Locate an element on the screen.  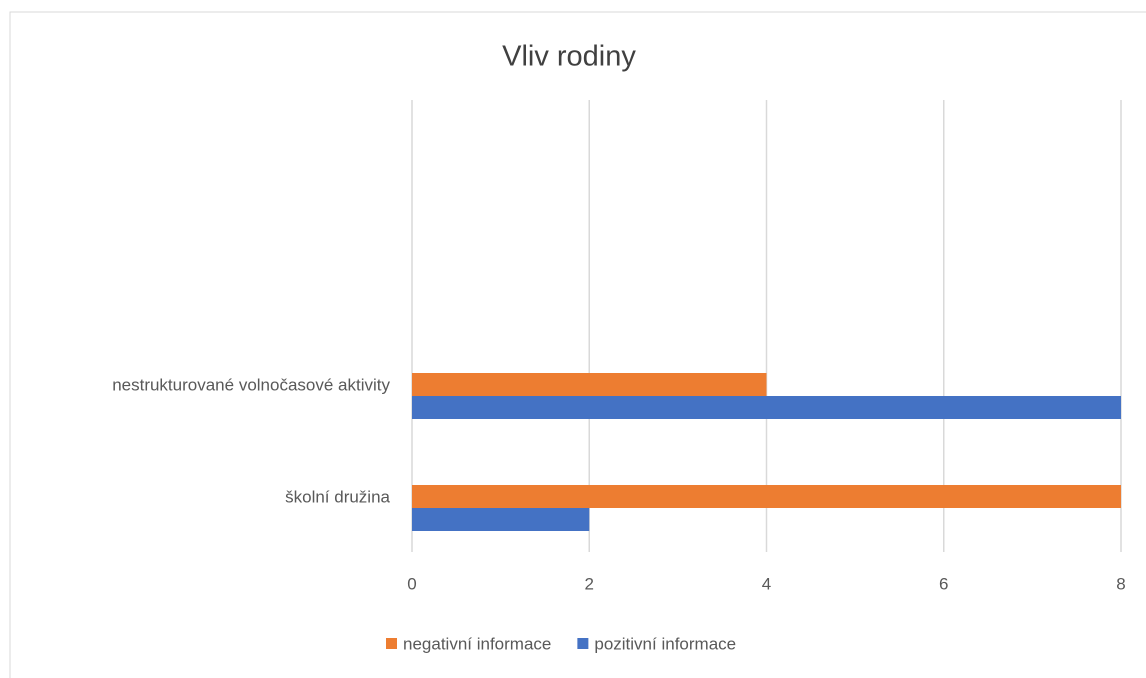
y-tick-label: nestrukturované volnočasové aktivity is located at coordinates (251, 384).